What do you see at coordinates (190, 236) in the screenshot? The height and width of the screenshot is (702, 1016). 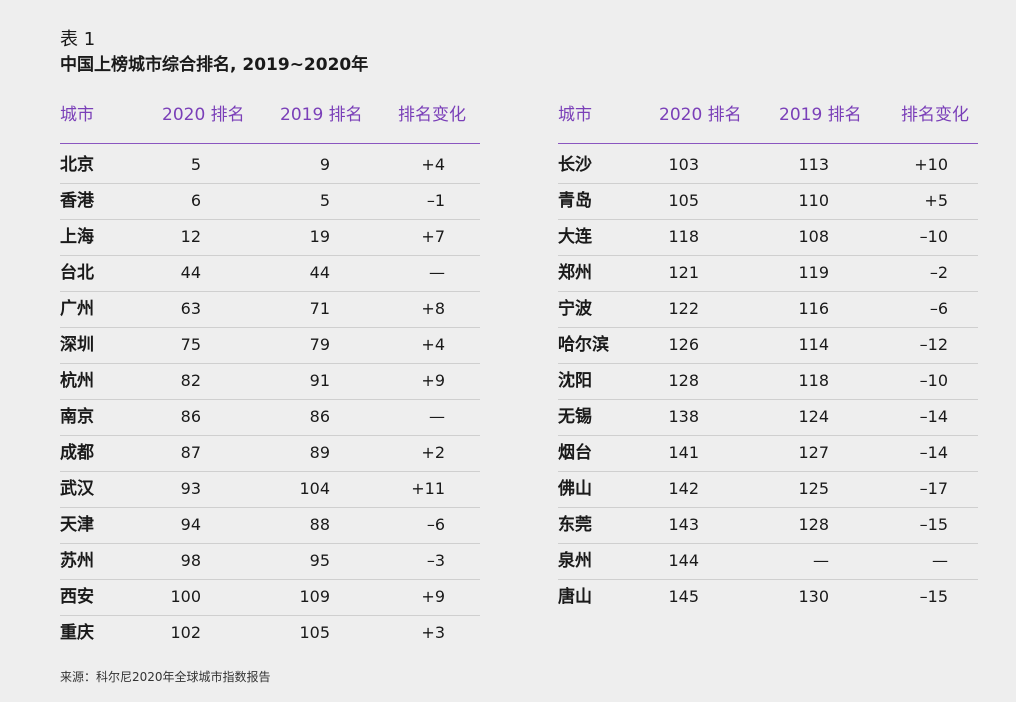 I see `rank-cell: 12` at bounding box center [190, 236].